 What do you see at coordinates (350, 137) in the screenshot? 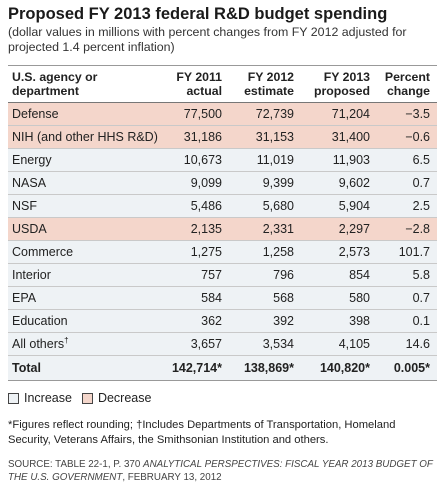
I see `cell-fy2013: 31,400` at bounding box center [350, 137].